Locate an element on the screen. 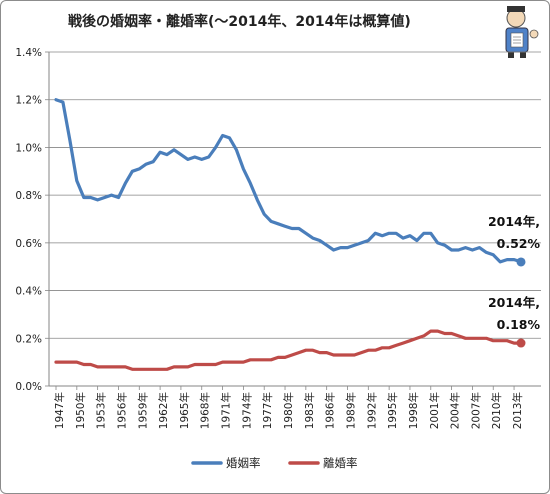  x-tick-label: 1956年 is located at coordinates (121, 410).